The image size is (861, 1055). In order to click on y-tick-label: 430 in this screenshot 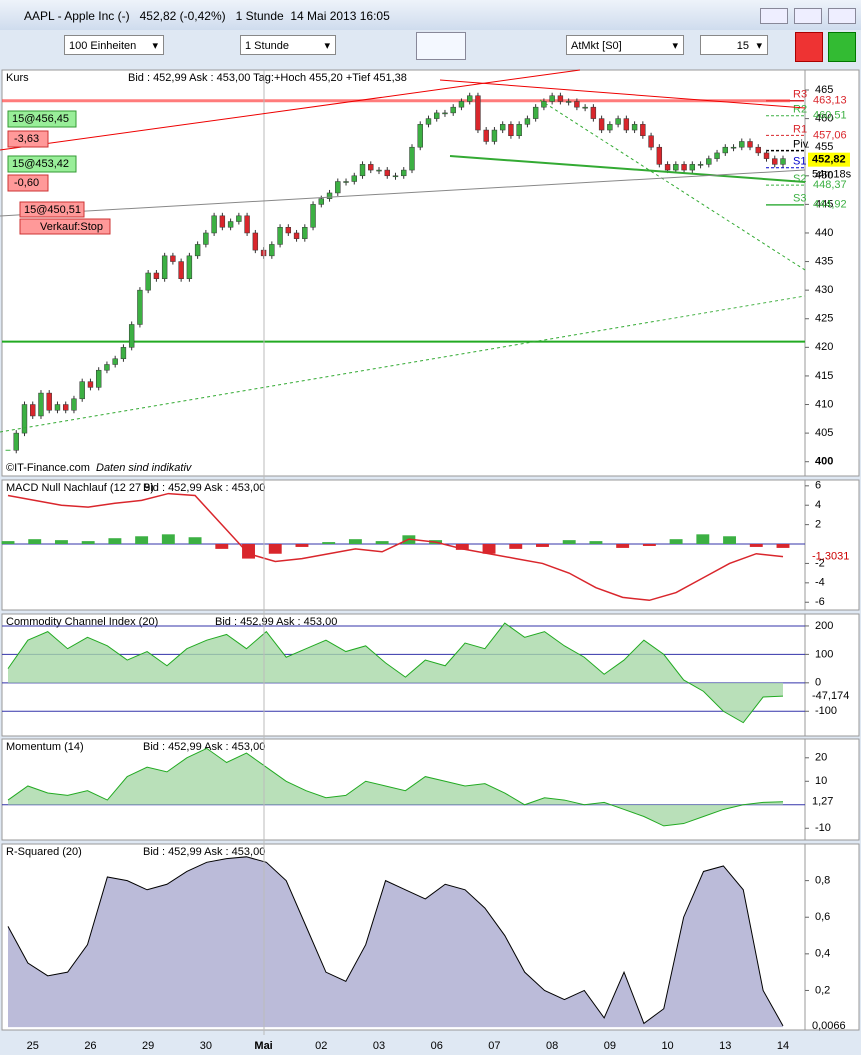, I will do `click(824, 290)`.